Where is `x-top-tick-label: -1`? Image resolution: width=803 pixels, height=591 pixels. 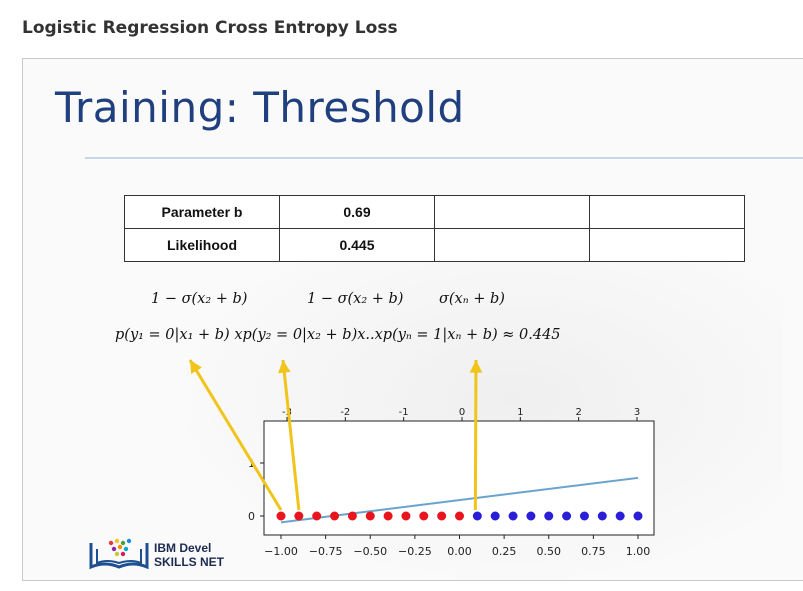 x-top-tick-label: -1 is located at coordinates (404, 412).